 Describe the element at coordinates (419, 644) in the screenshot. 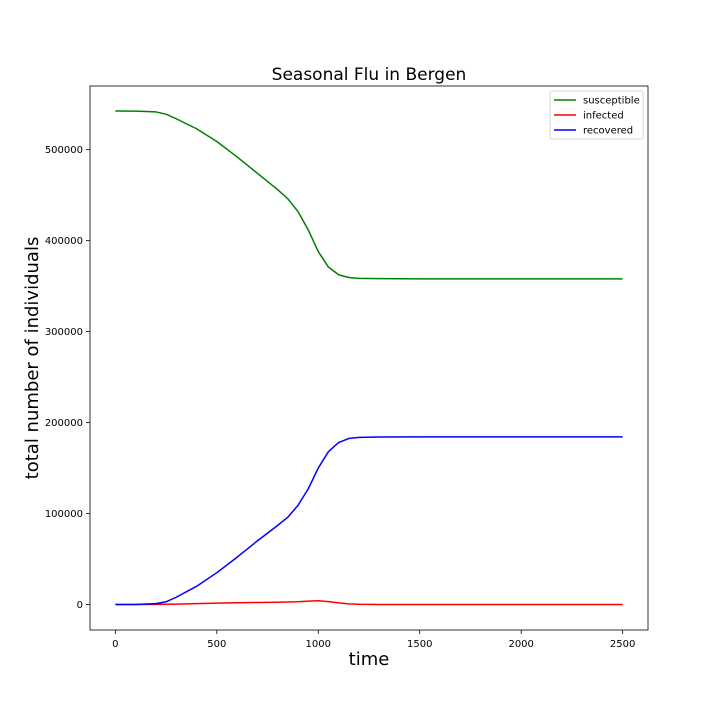

I see `x-tick-label: 1500` at that location.